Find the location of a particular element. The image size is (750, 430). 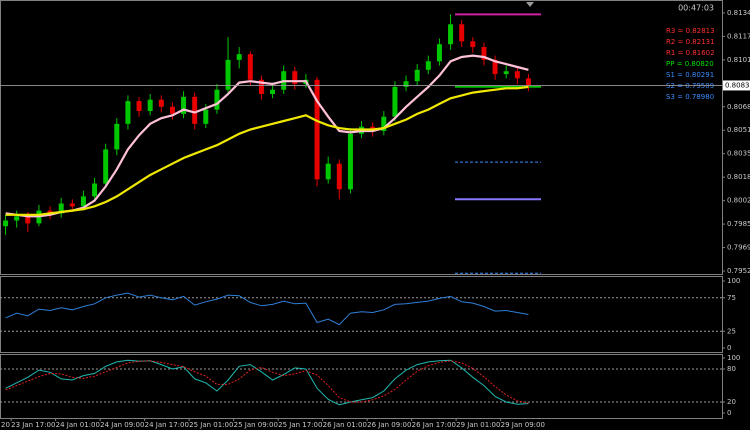

price-box is located at coordinates (736, 85).